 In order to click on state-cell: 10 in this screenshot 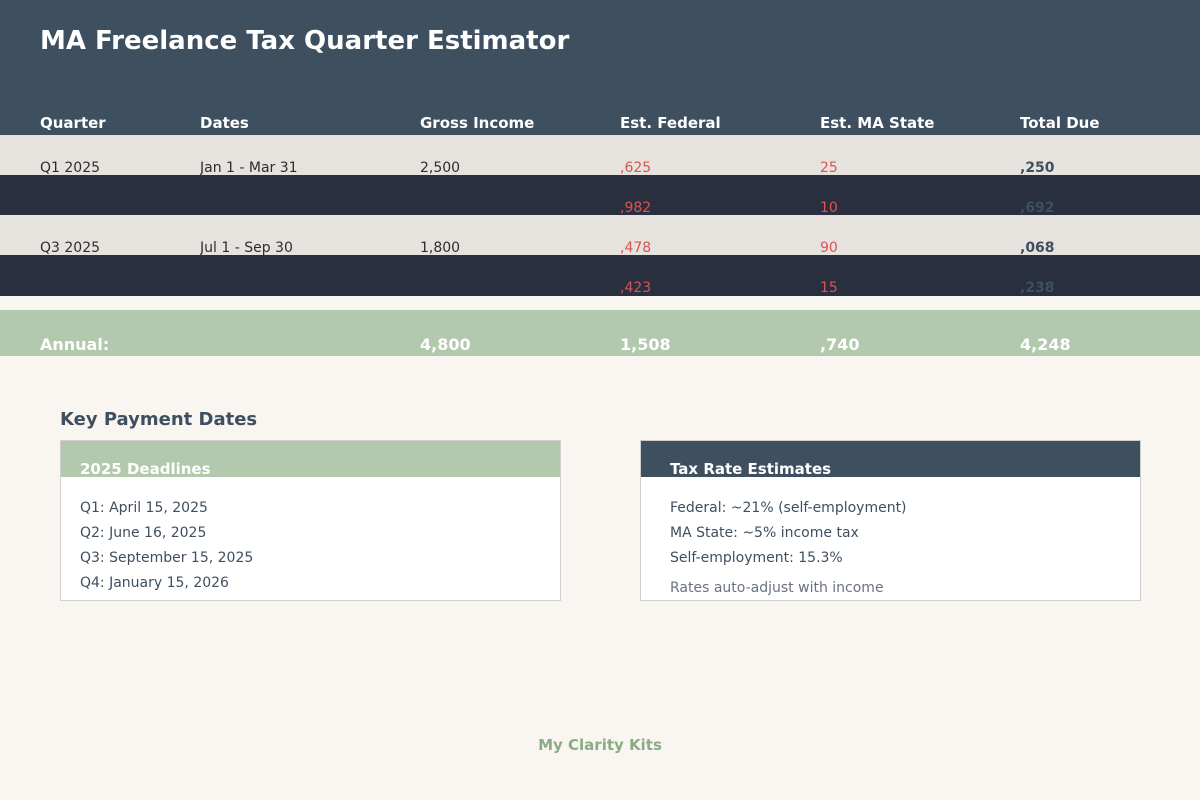, I will do `click(829, 207)`.